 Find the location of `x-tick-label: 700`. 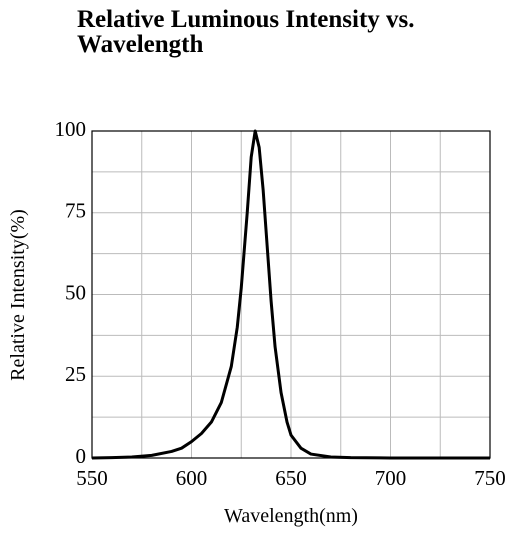

x-tick-label: 700 is located at coordinates (391, 478).